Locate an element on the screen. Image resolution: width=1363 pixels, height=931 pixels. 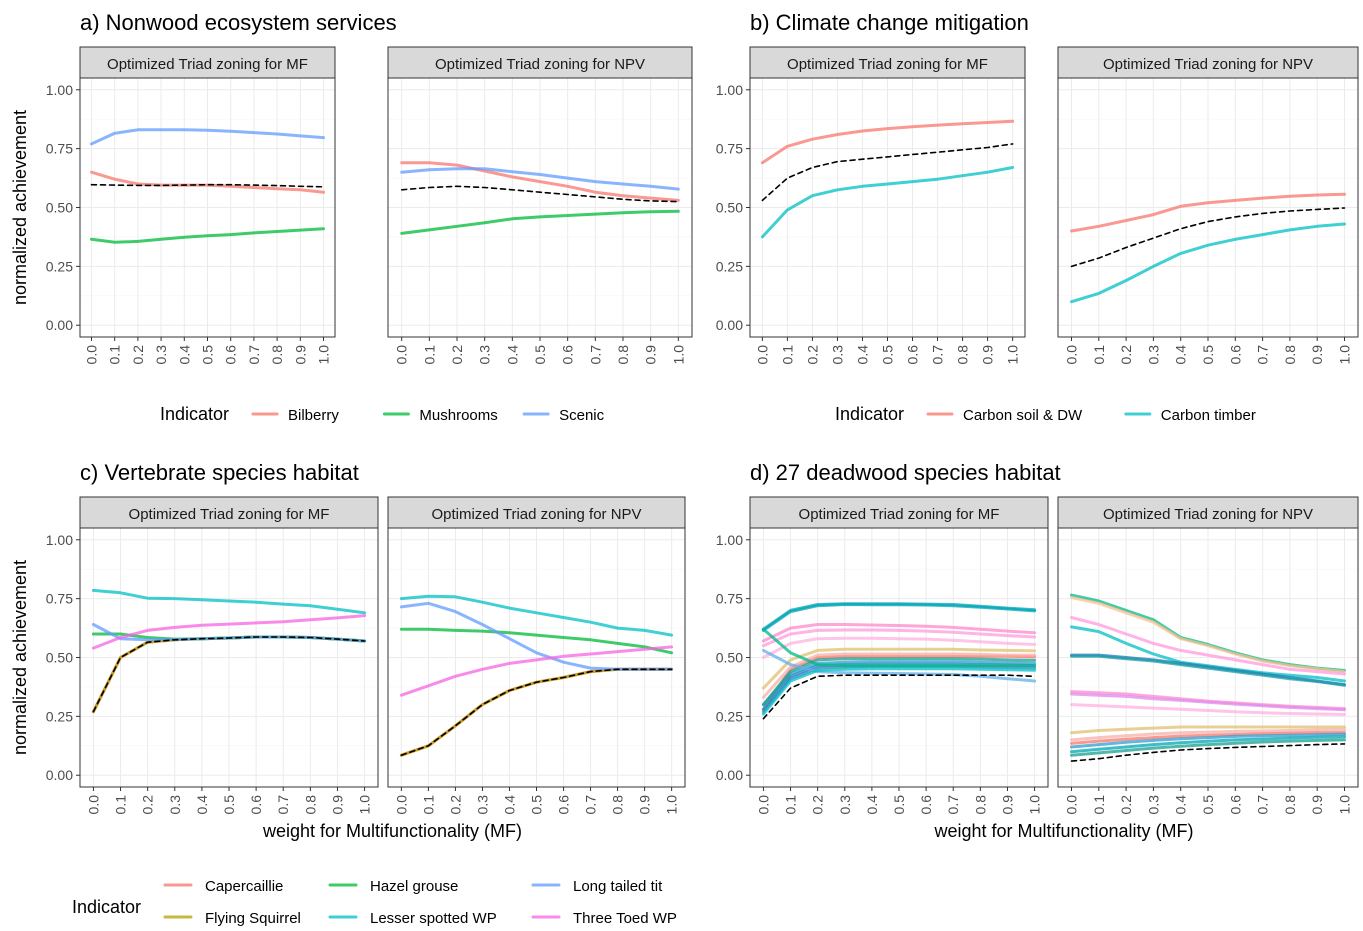
series-line-carbon-soil-dw is located at coordinates (1208, 212).